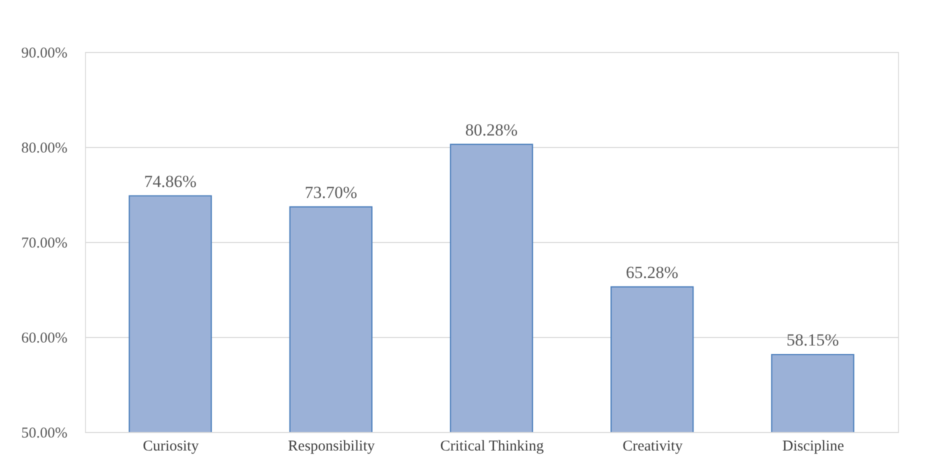  I want to click on data-label: 74.86%, so click(170, 181).